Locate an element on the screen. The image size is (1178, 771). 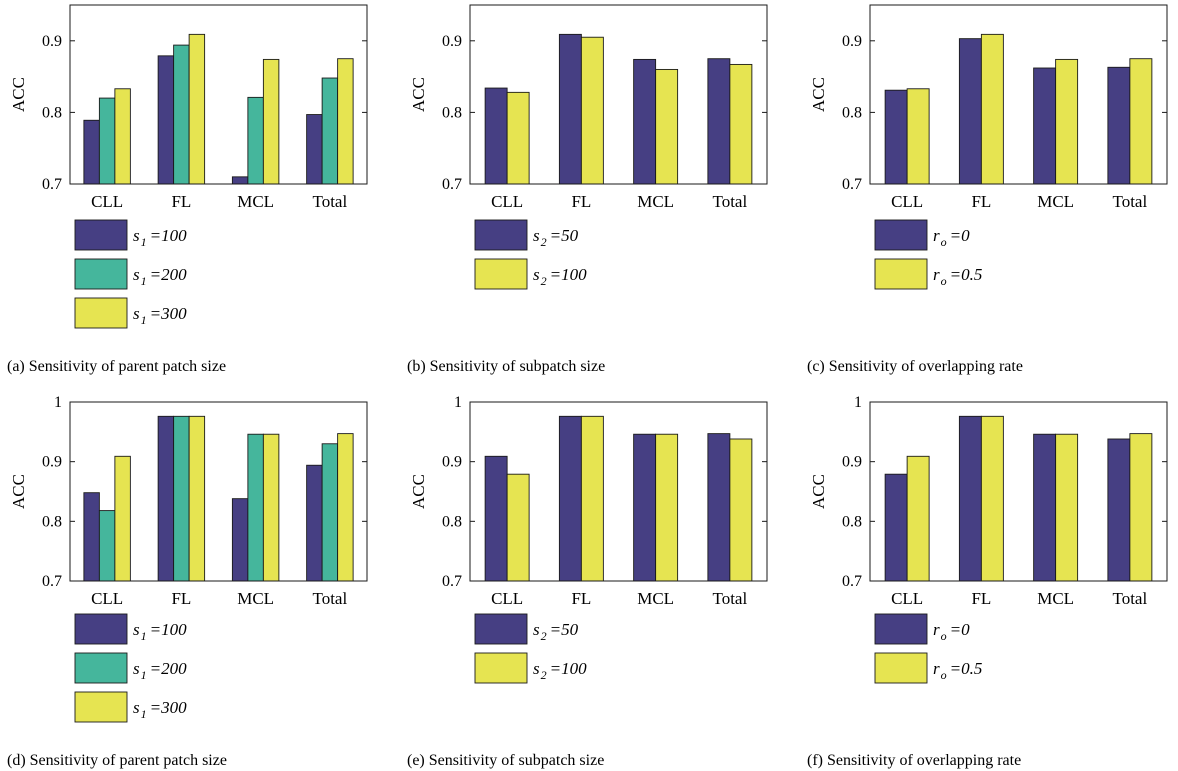
panel-caption: (b) Sensitivity of subpatch size is located at coordinates (506, 366).